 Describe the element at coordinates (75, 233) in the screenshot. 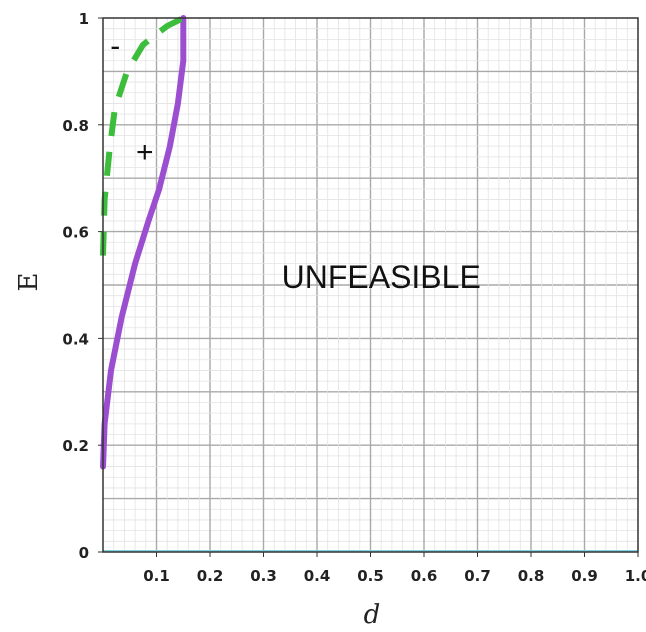

I see `y-tick-label: 0.6` at that location.